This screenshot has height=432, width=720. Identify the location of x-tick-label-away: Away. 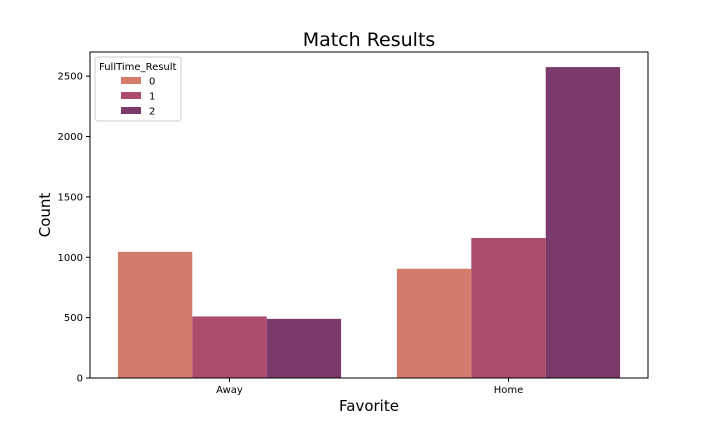
(229, 390).